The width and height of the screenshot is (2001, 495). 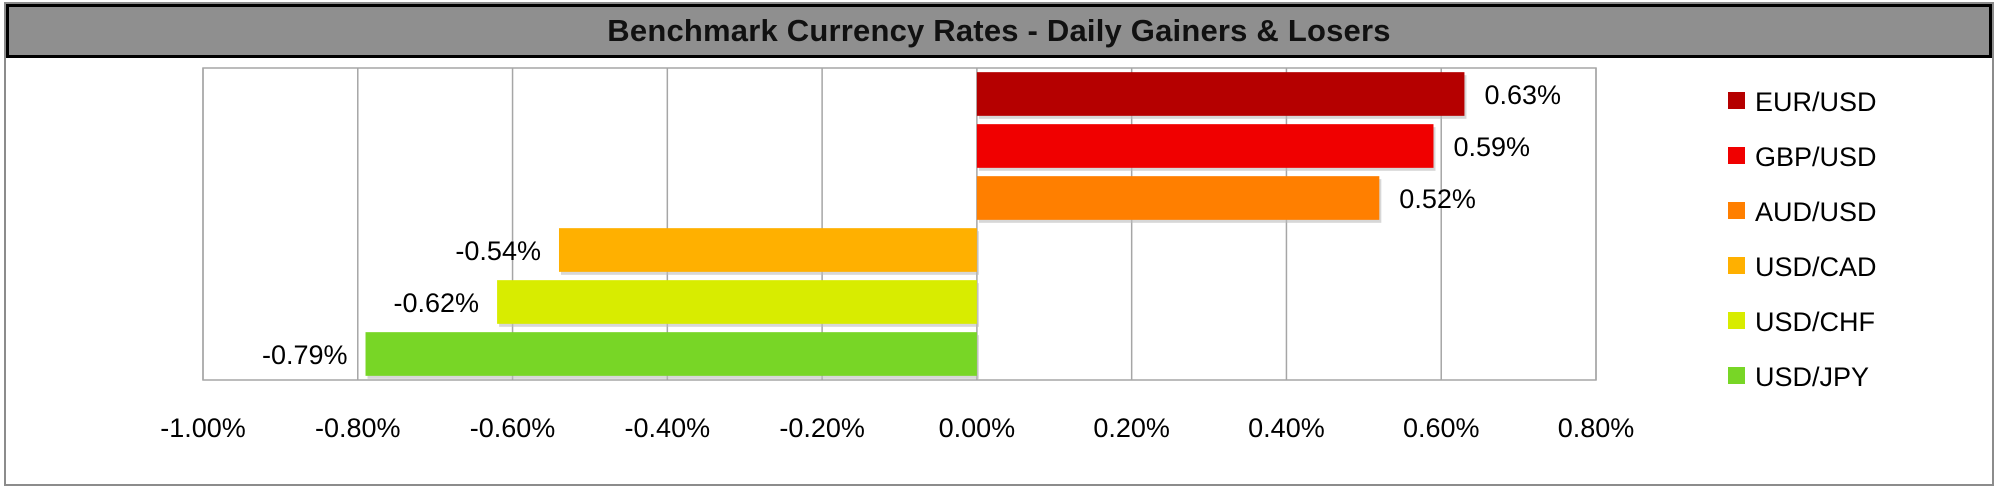 I want to click on x-tick-label: -0.80%, so click(x=358, y=428).